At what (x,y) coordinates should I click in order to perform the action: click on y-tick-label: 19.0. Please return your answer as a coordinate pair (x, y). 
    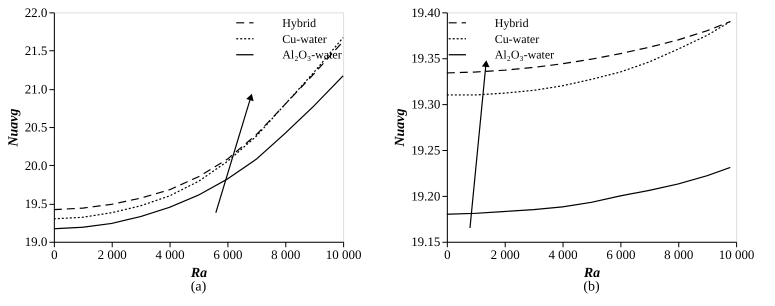
    Looking at the image, I should click on (36, 242).